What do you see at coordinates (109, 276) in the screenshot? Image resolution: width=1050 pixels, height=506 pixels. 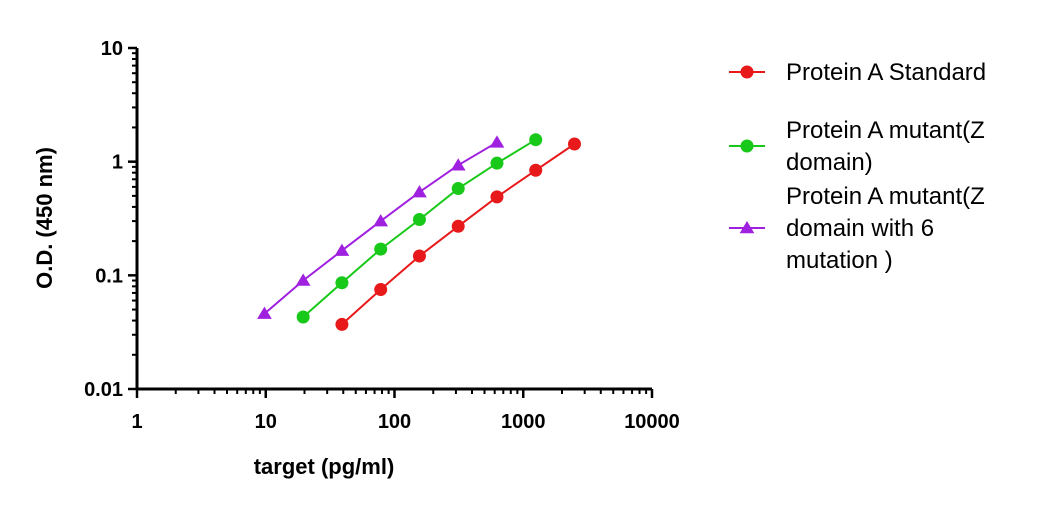 I see `y-tick-label: 0.1` at bounding box center [109, 276].